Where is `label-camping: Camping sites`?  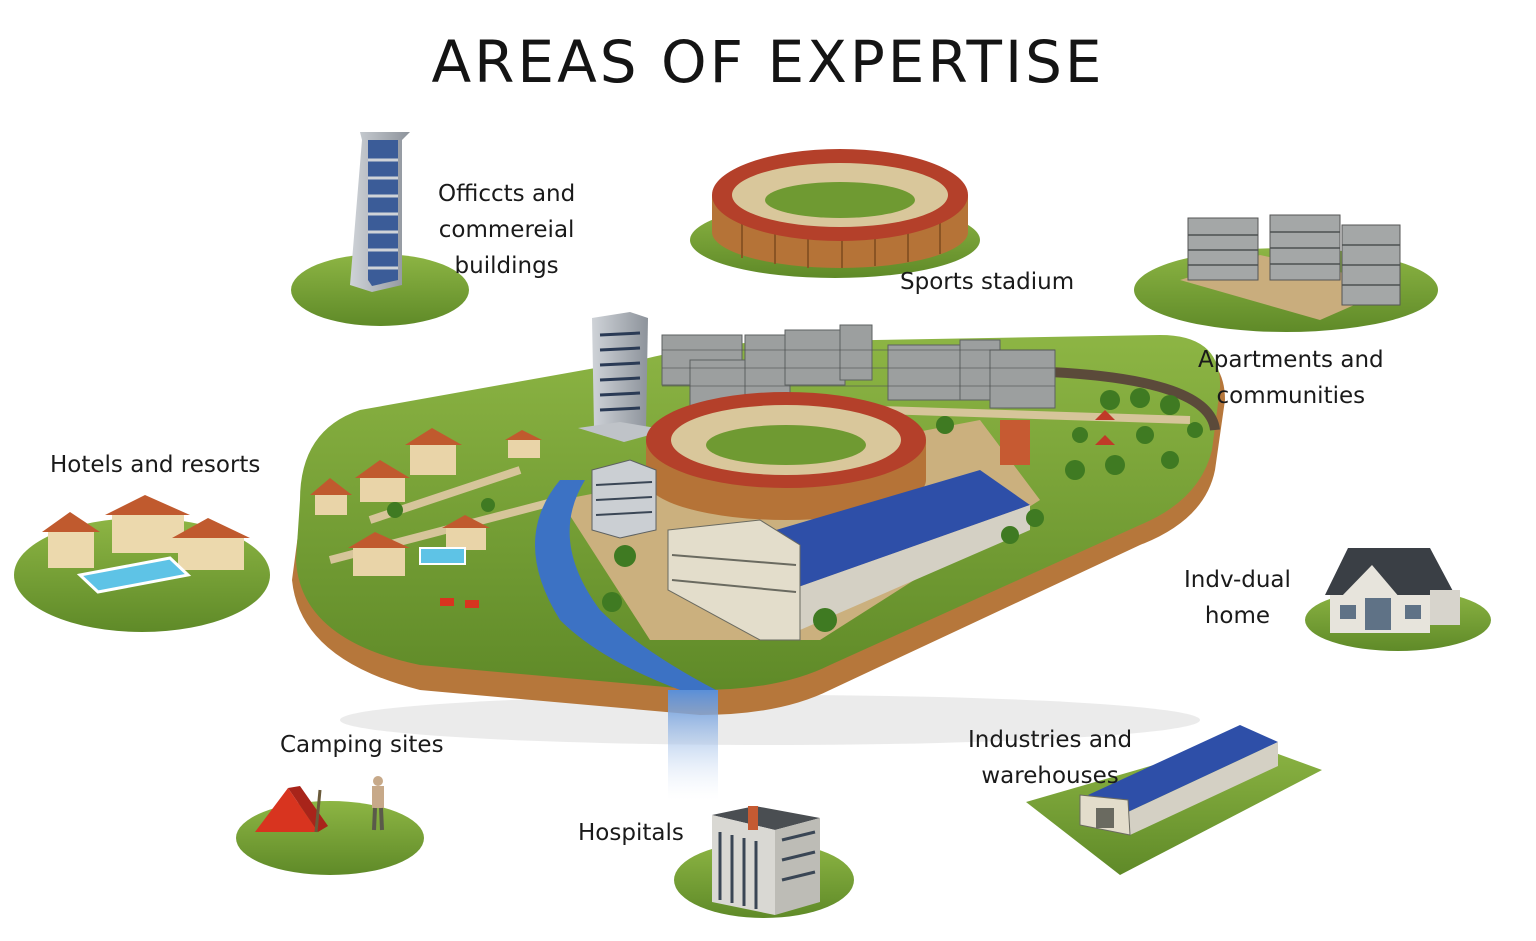
label-camping: Camping sites is located at coordinates (362, 745).